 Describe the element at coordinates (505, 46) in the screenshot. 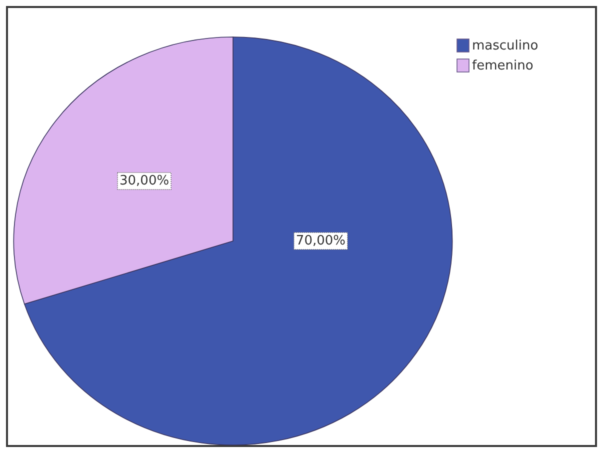

I see `legend-label: masculino` at that location.